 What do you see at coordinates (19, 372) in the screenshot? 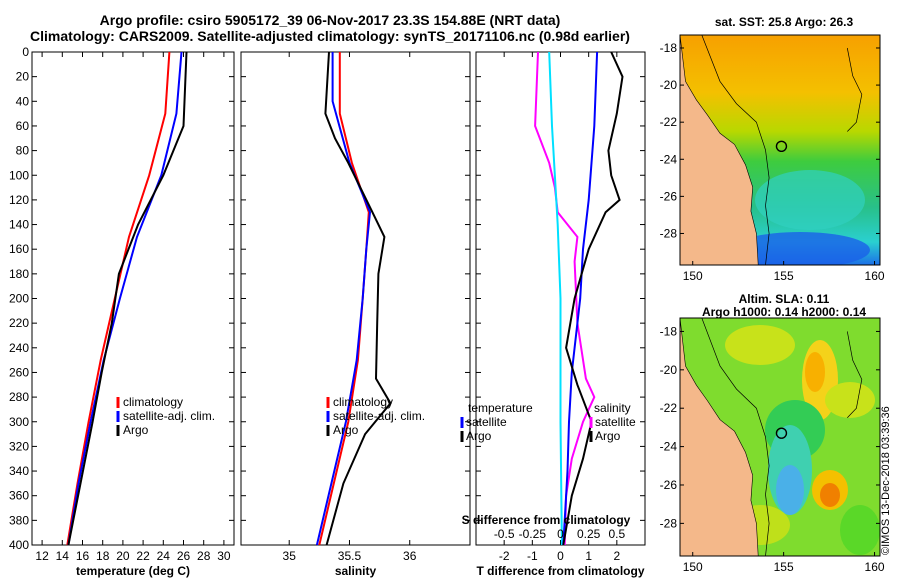
I see `y-tick-label: 260` at bounding box center [19, 372].